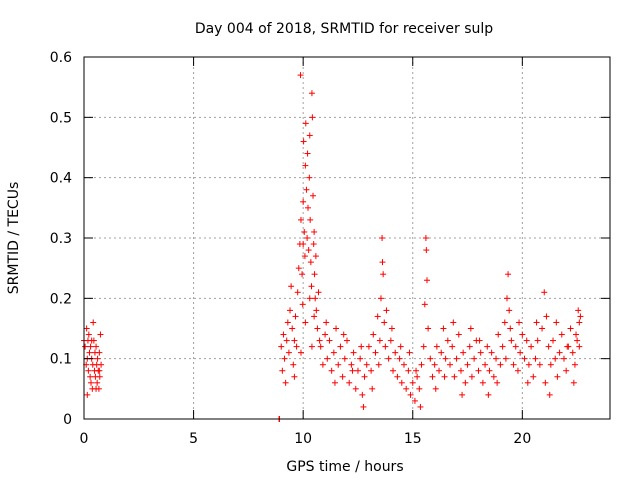 This screenshot has height=480, width=640. Describe the element at coordinates (61, 360) in the screenshot. I see `y-tick-label: 0.1` at that location.